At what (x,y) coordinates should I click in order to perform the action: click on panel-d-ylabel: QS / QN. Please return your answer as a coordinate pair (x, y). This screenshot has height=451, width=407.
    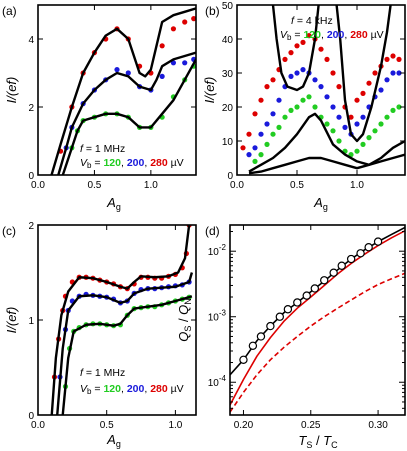
    Looking at the image, I should click on (184, 320).